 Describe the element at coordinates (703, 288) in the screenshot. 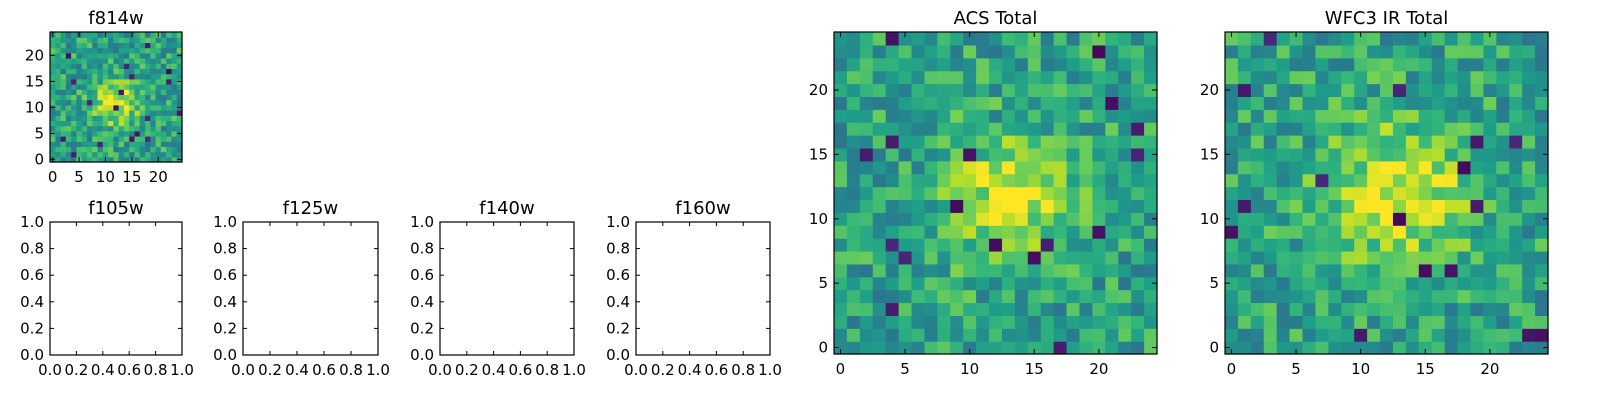

I see `axes-frame` at that location.